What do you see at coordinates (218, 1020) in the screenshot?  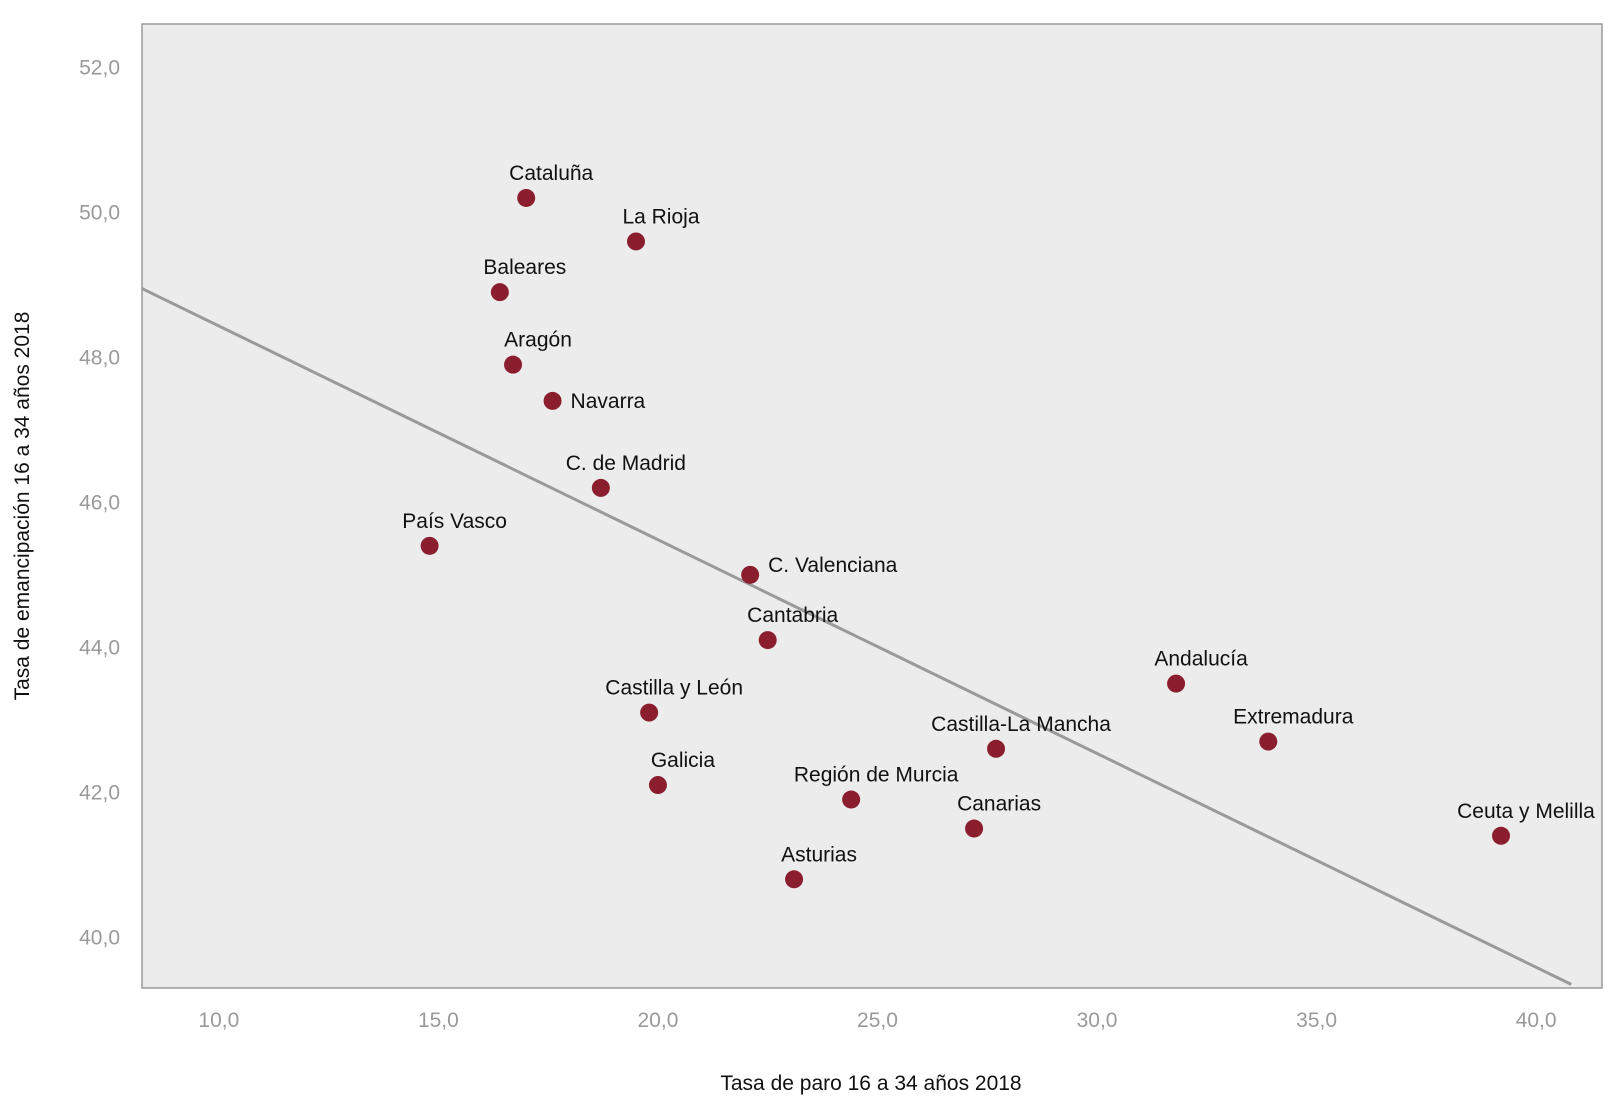 I see `x-tick-label: 10,0` at bounding box center [218, 1020].